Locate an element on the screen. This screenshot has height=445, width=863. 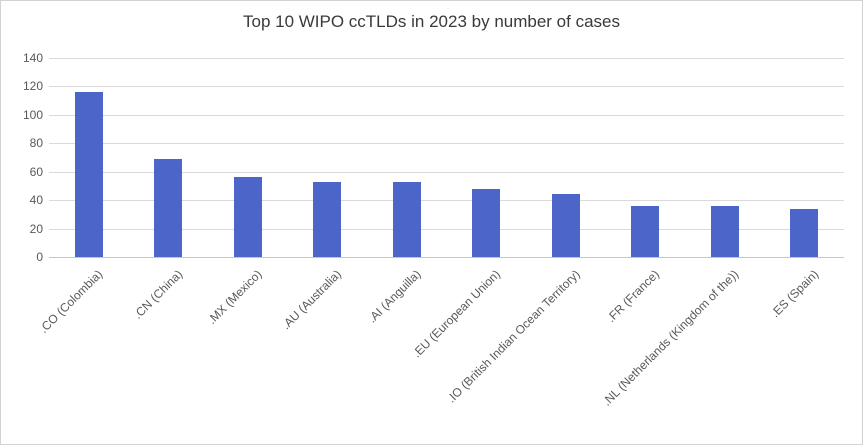
x-axis-line is located at coordinates (446, 257).